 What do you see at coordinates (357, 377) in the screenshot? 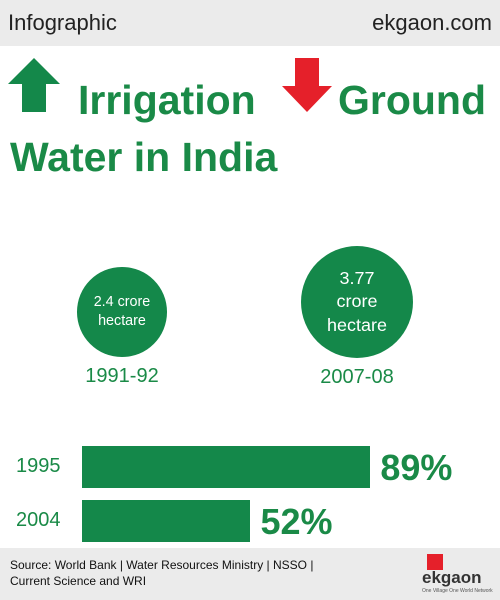
I see `year-label: 2007-08` at bounding box center [357, 377].